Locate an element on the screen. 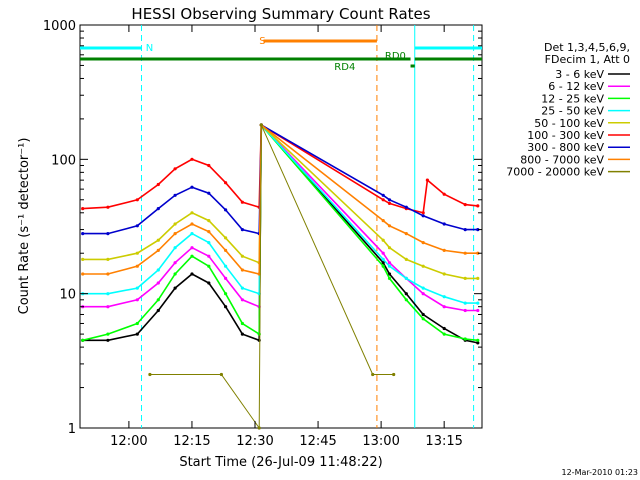 The height and width of the screenshot is (480, 640). annotation-rd4: RD4 is located at coordinates (344, 67).